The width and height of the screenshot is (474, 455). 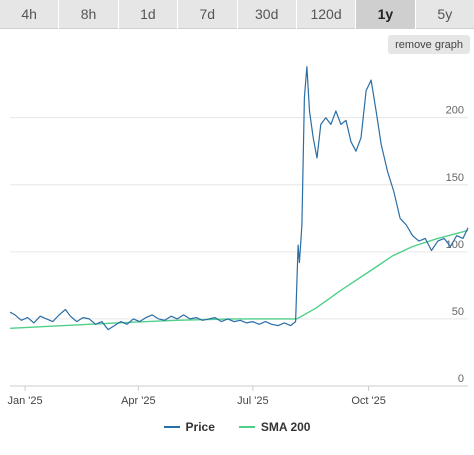 What do you see at coordinates (385, 14) in the screenshot?
I see `tab-1y: 1y` at bounding box center [385, 14].